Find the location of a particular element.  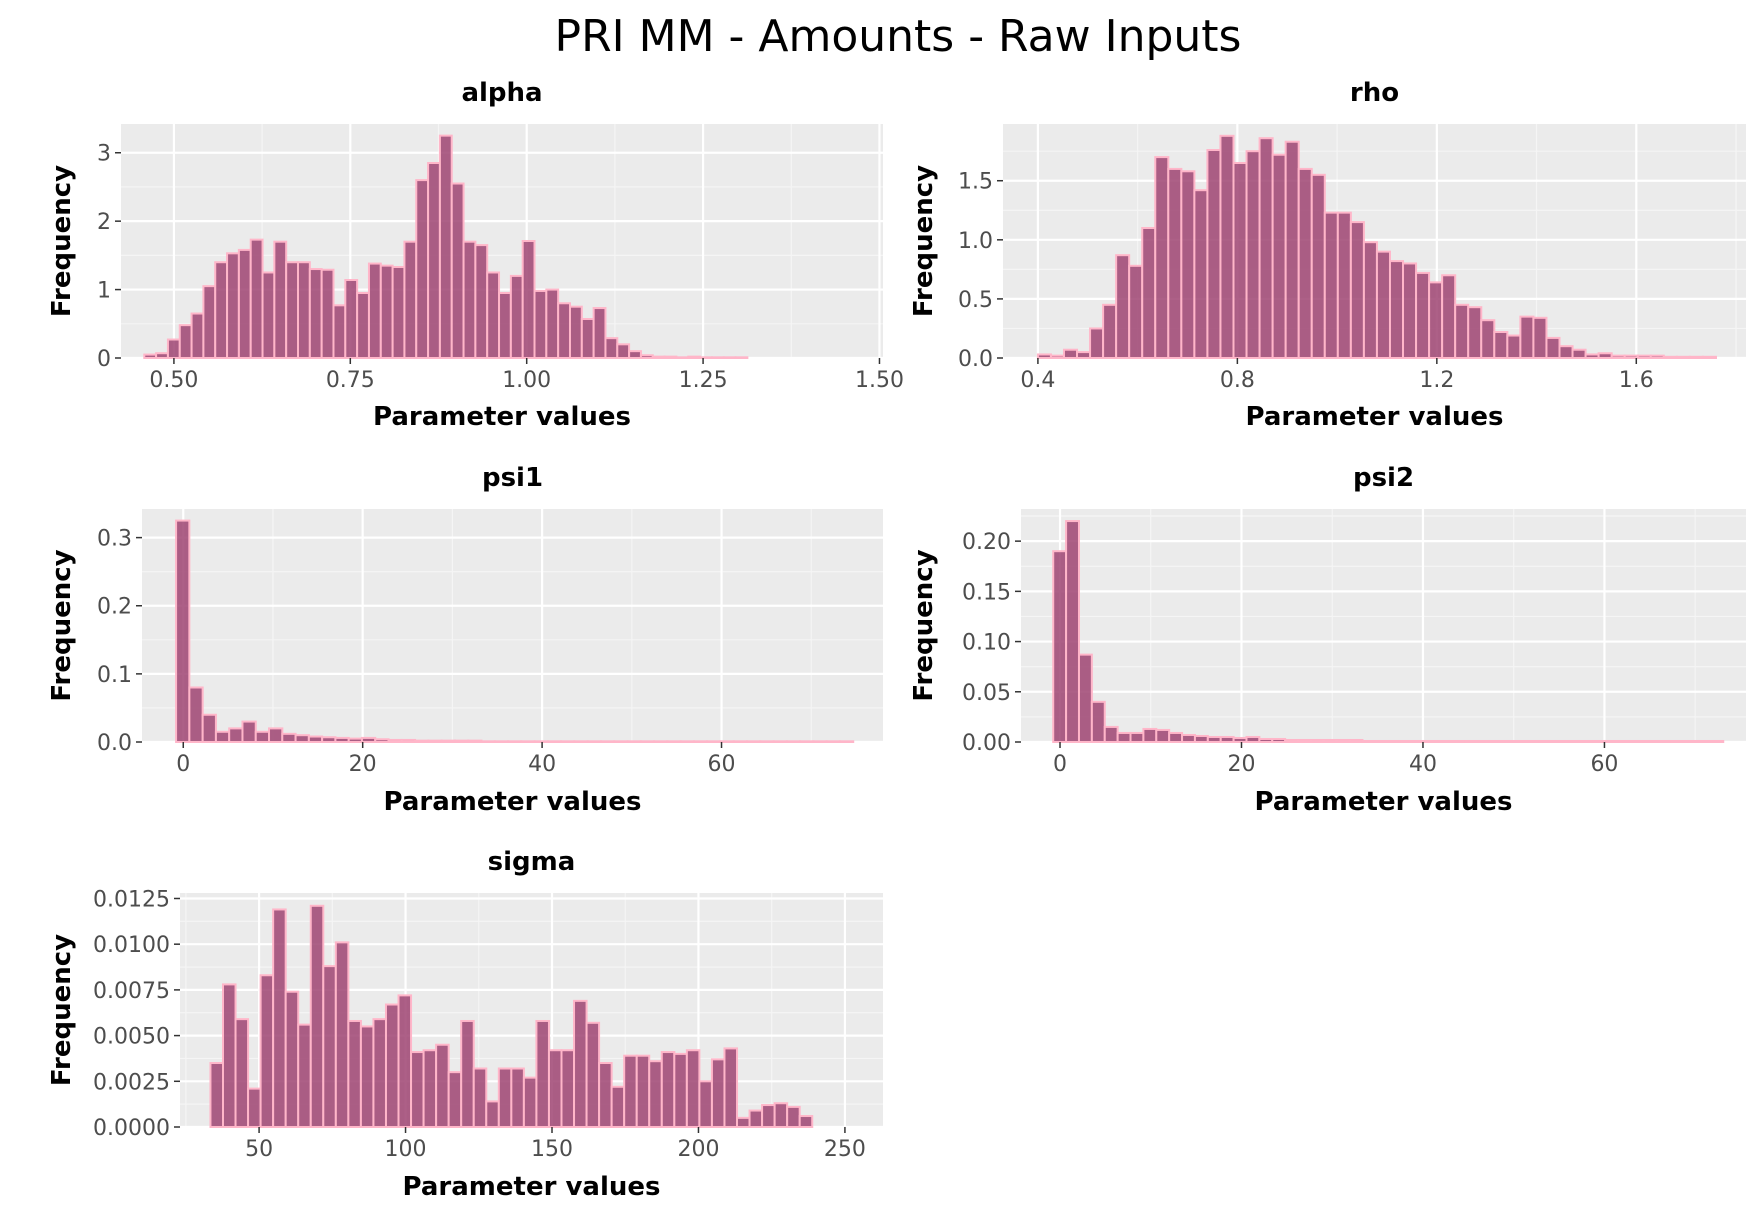

x-tick-label: 60 is located at coordinates (1604, 764).